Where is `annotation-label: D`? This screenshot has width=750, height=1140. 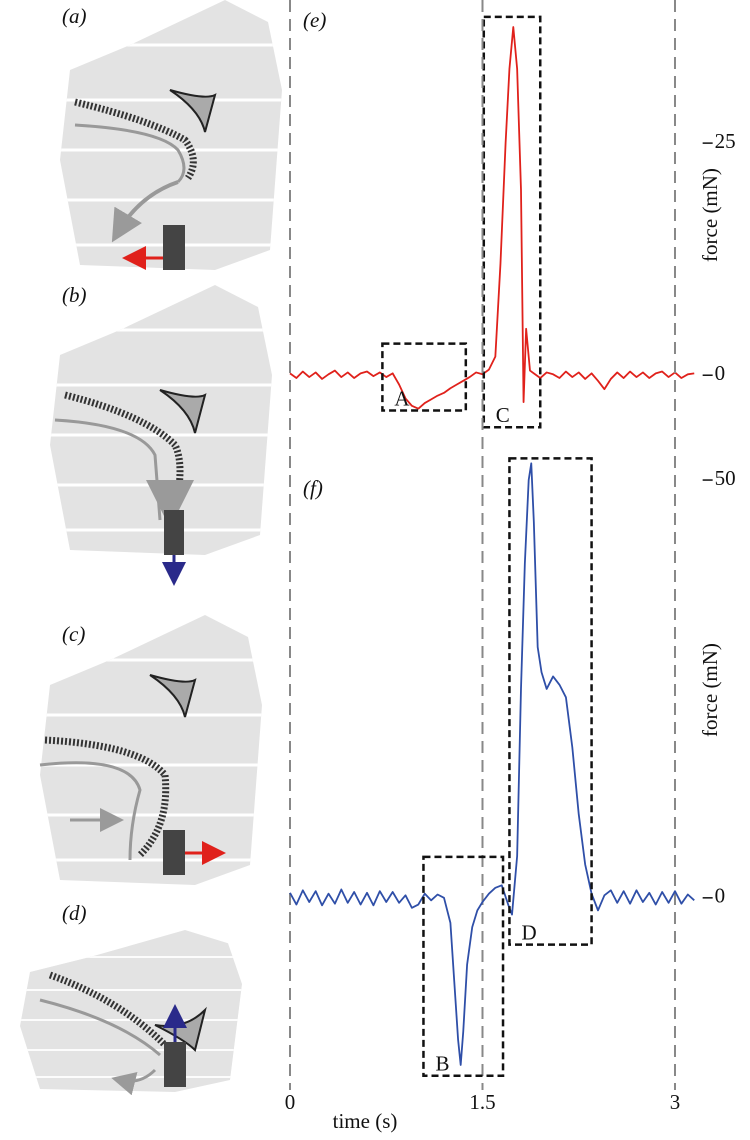 annotation-label: D is located at coordinates (528, 932).